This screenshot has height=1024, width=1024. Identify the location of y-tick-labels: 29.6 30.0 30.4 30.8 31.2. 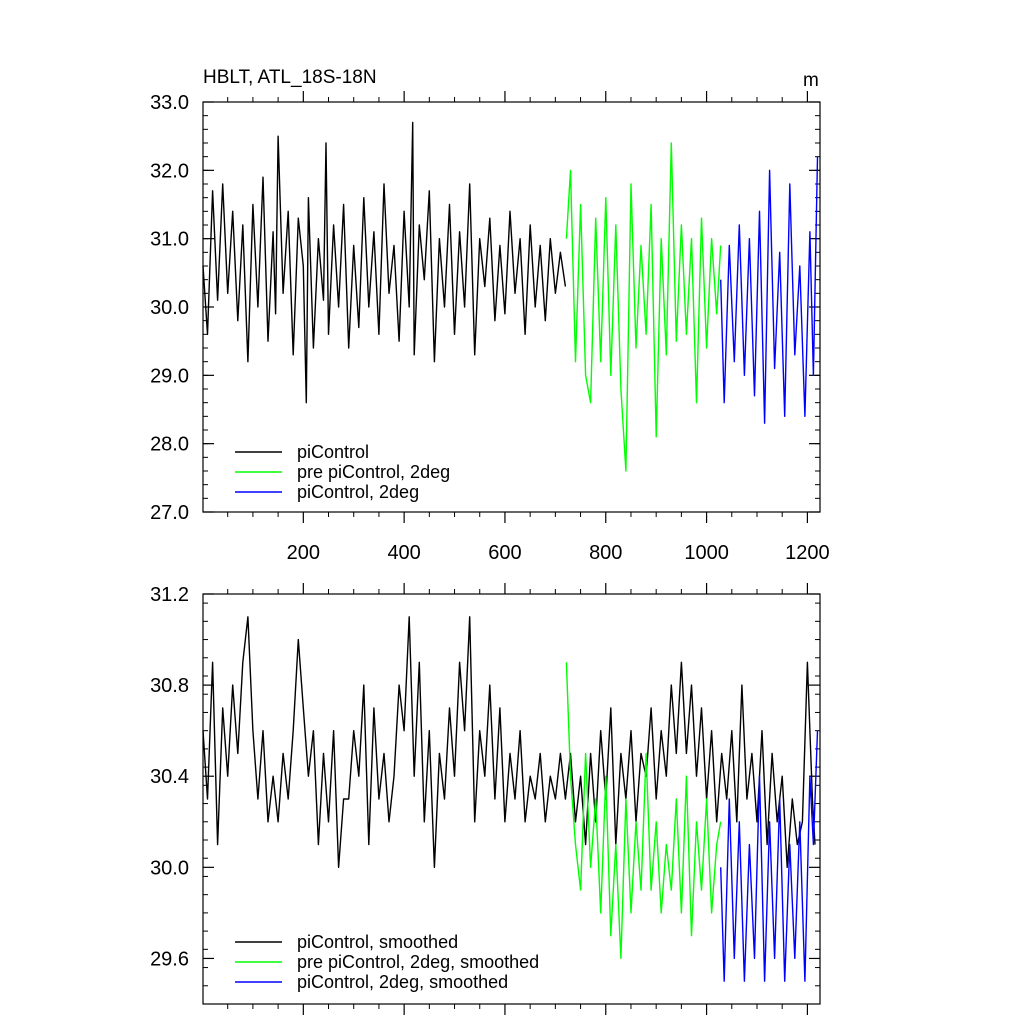
(169, 777).